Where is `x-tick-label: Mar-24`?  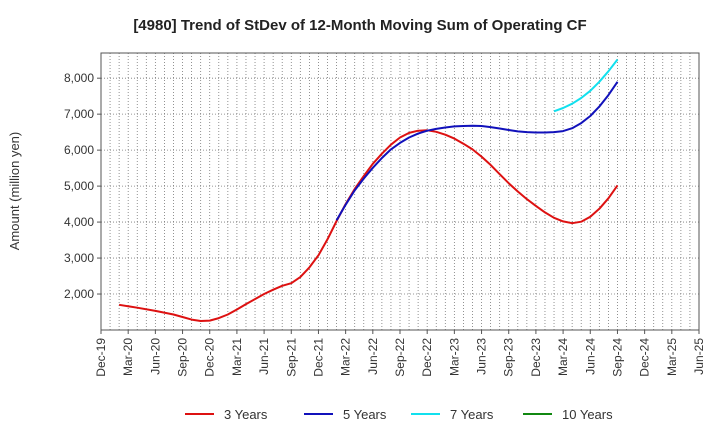 x-tick-label: Mar-24 is located at coordinates (563, 357).